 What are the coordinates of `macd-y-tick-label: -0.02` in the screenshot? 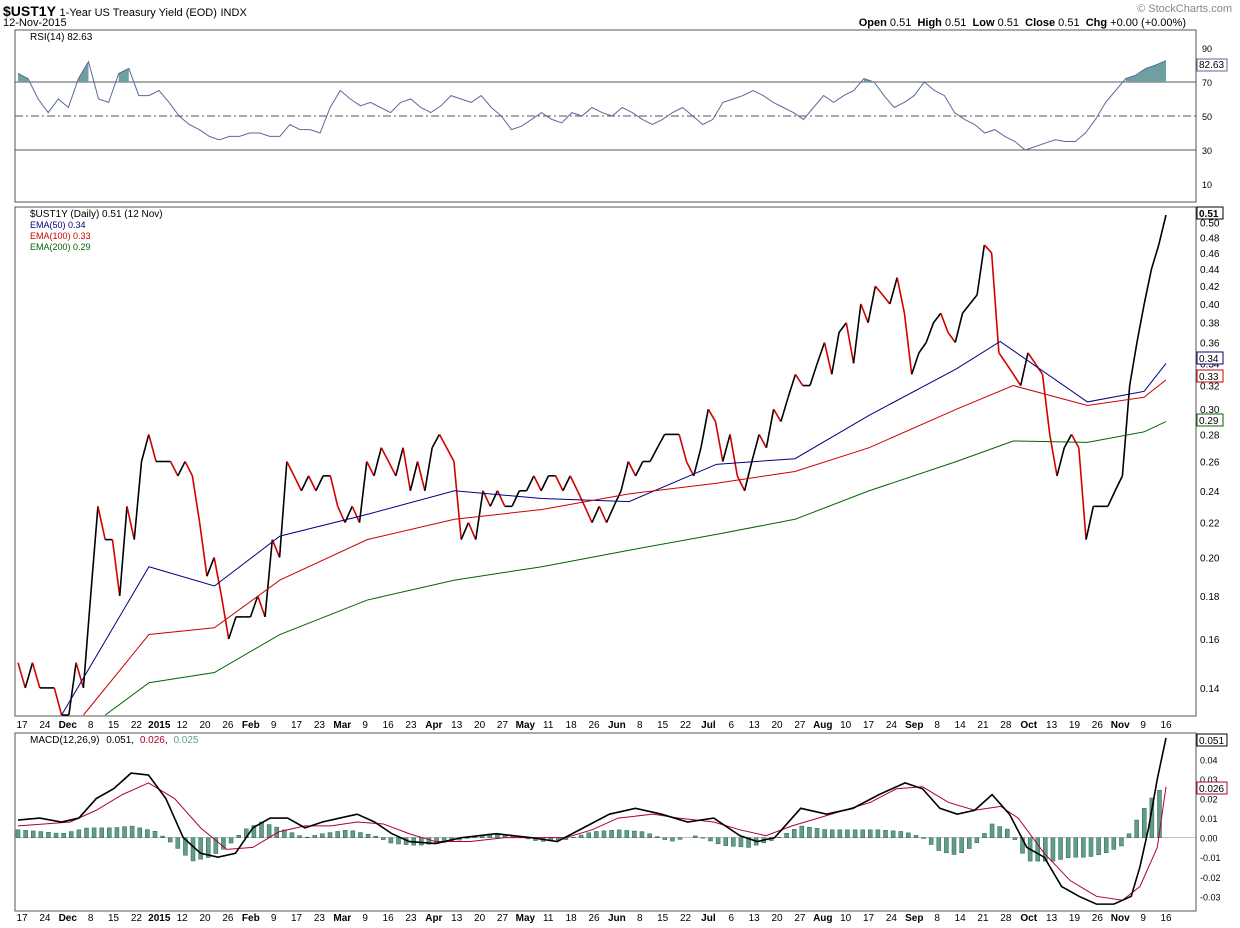 It's located at (1210, 878).